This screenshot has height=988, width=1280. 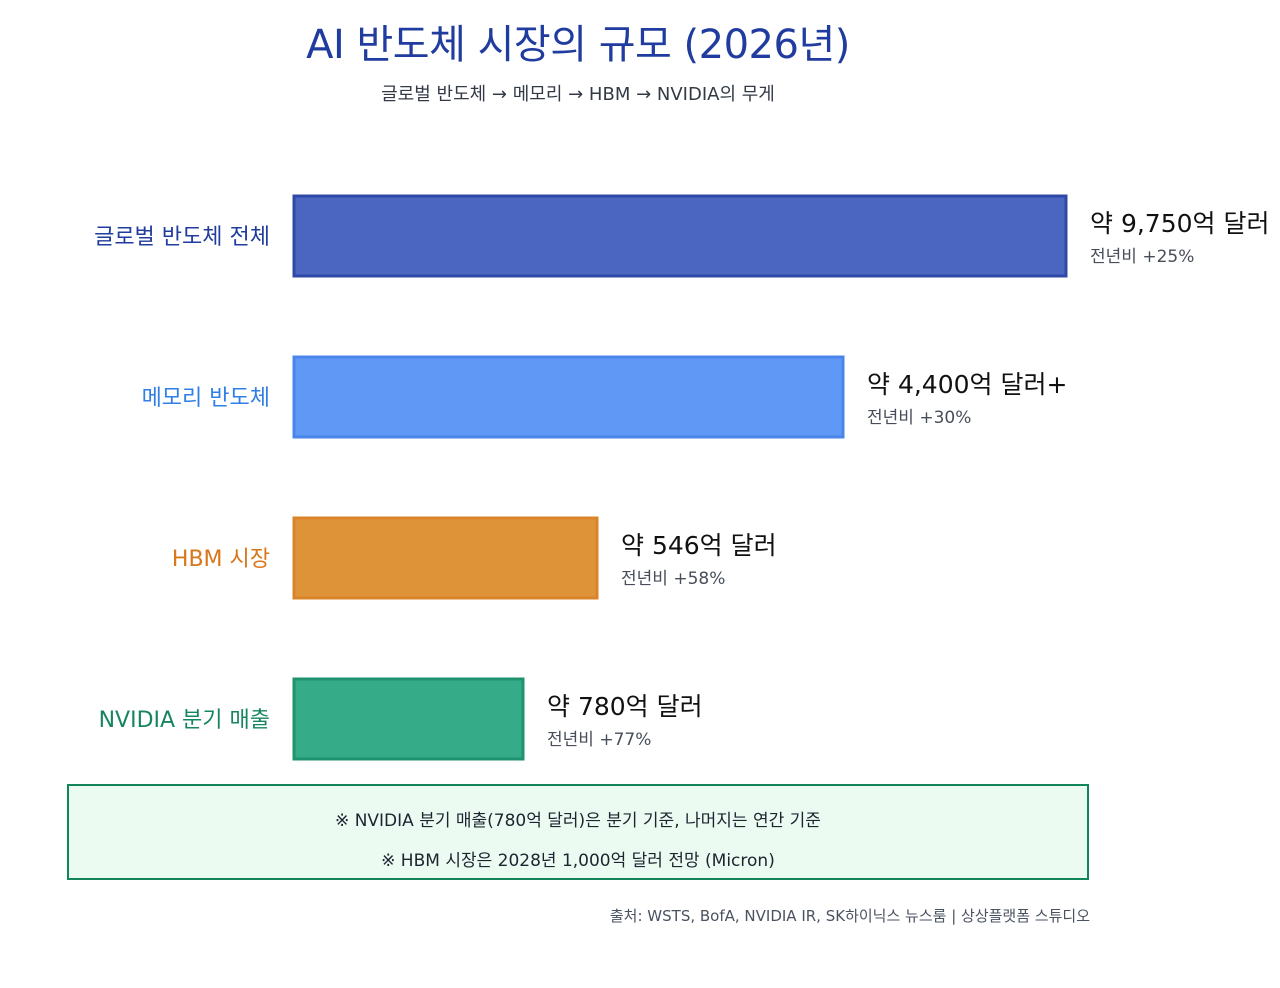 What do you see at coordinates (1179, 223) in the screenshot?
I see `value-label: 약 9,750억 달러` at bounding box center [1179, 223].